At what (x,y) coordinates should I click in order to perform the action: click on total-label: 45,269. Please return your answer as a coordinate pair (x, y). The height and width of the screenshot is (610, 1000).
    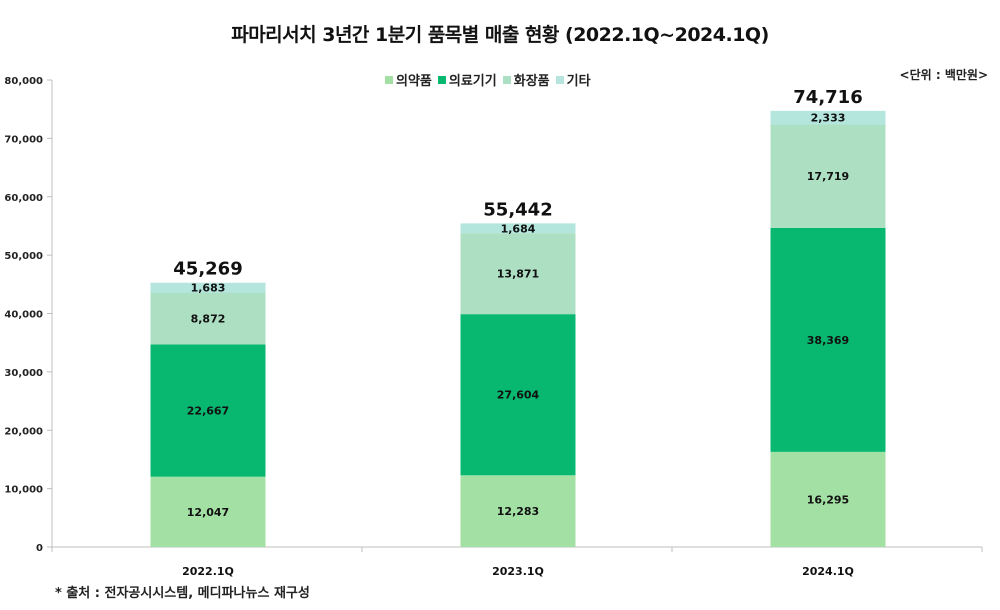
    Looking at the image, I should click on (207, 269).